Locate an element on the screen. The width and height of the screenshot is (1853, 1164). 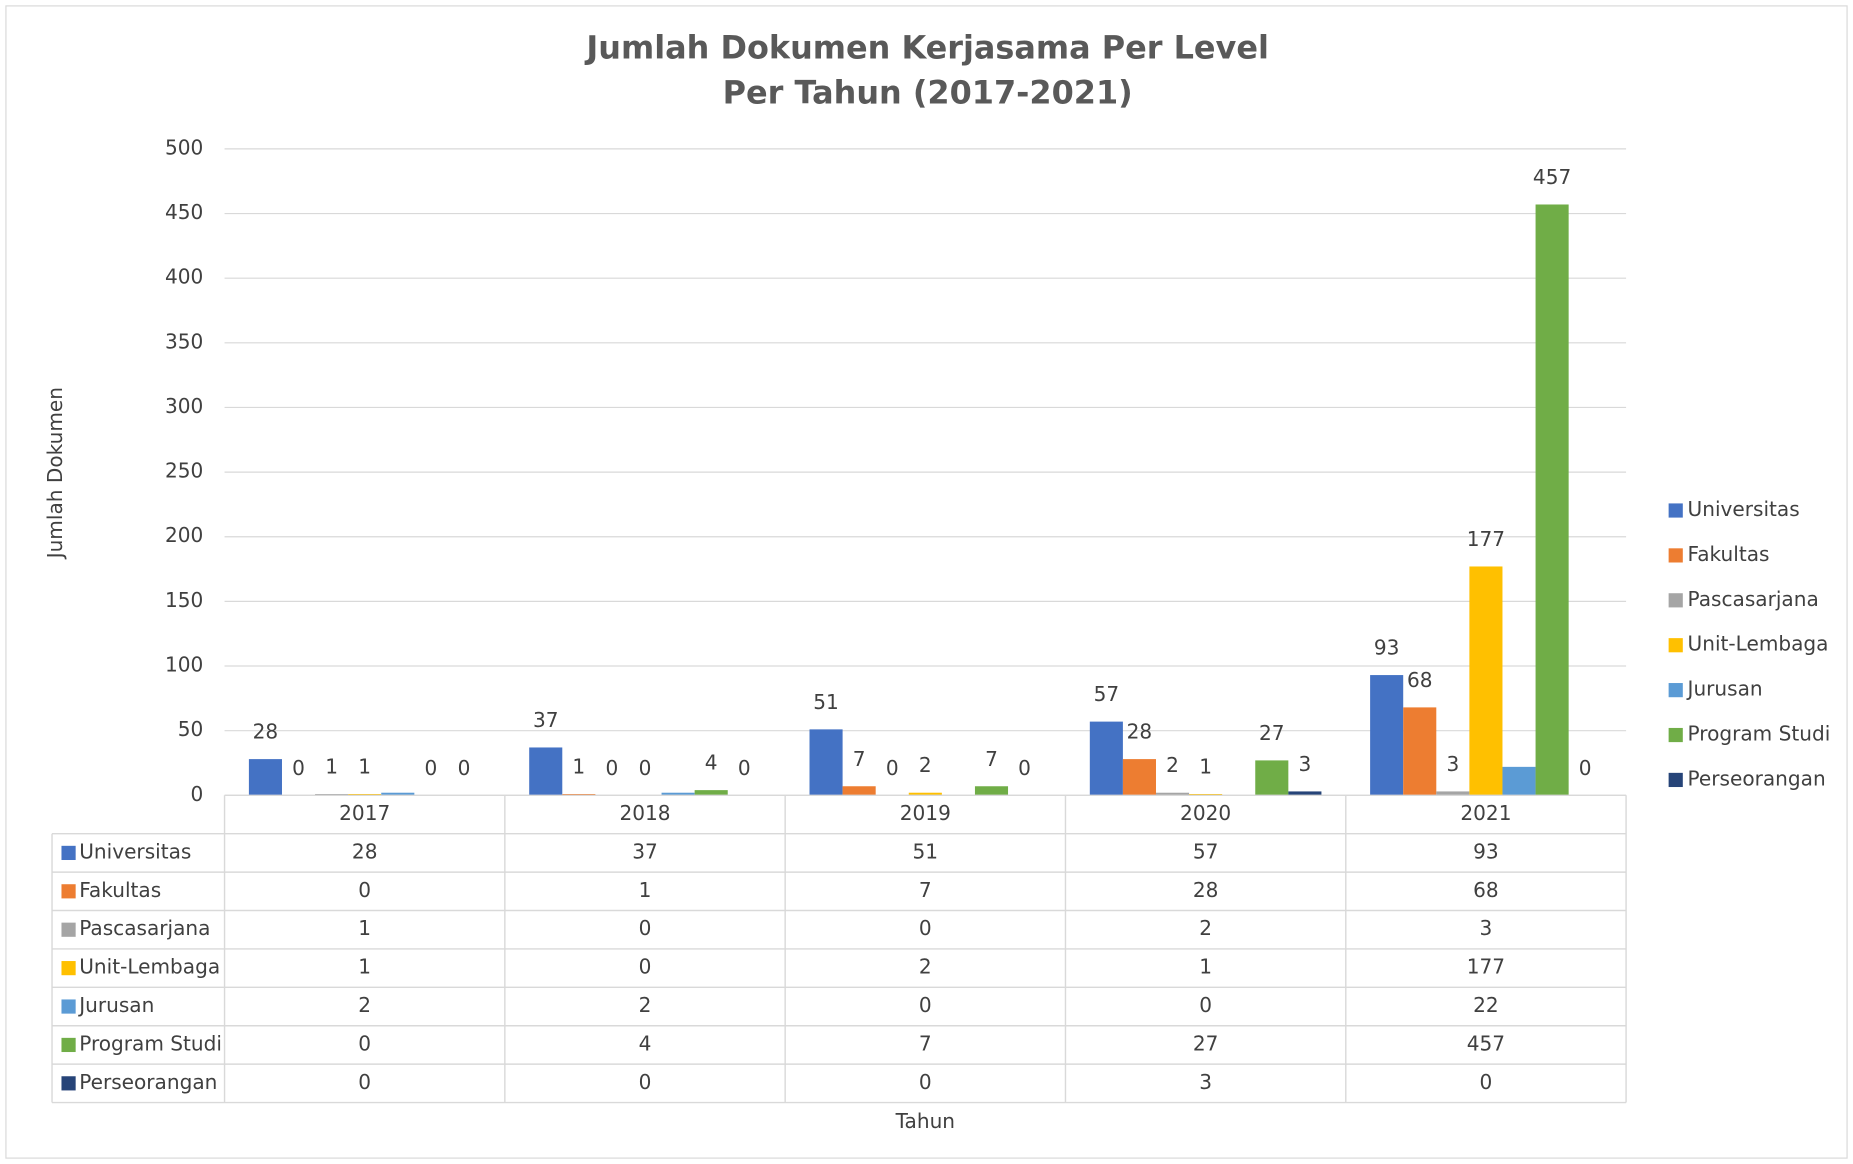
table-cell: 457 is located at coordinates (1486, 1043).